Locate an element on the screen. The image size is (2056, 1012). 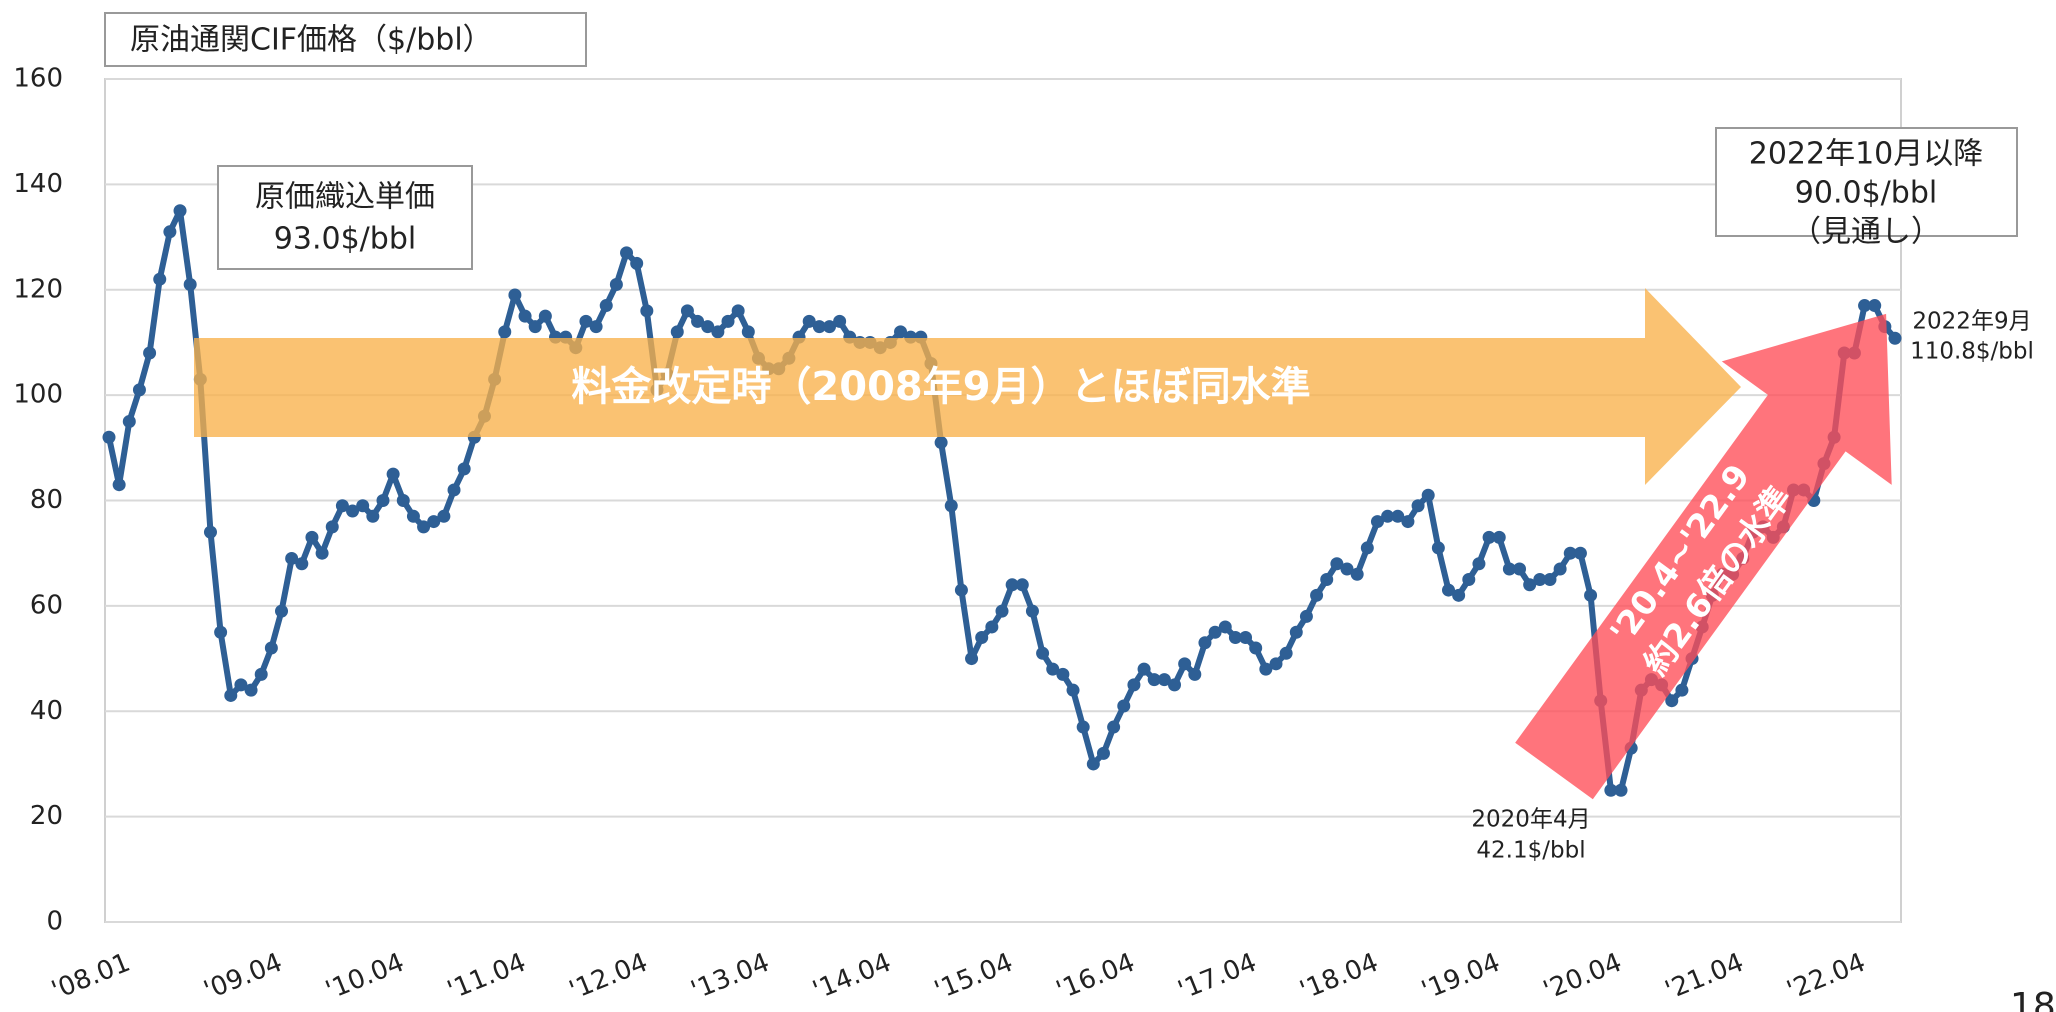
x-tick-label: '17.04 is located at coordinates (1217, 977).